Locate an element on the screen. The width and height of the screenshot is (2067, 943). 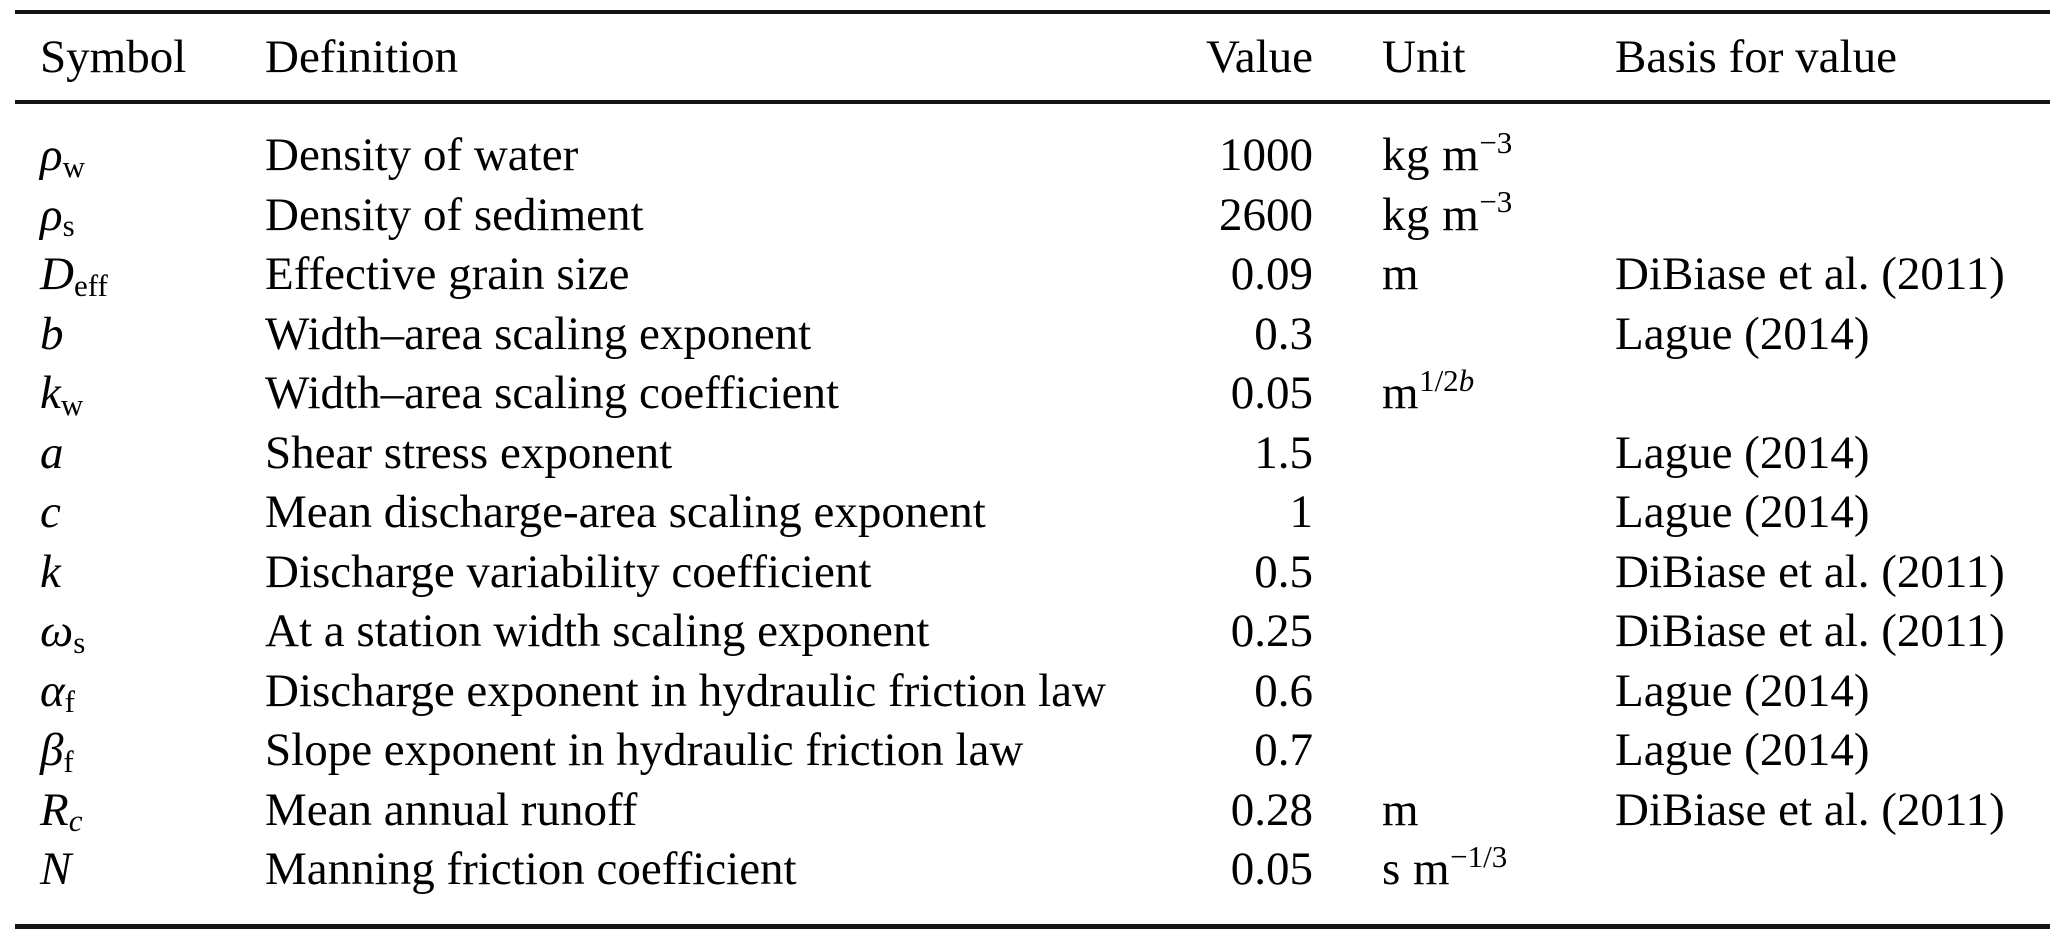
definition-cell: Shear stress exponent is located at coordinates (469, 452).